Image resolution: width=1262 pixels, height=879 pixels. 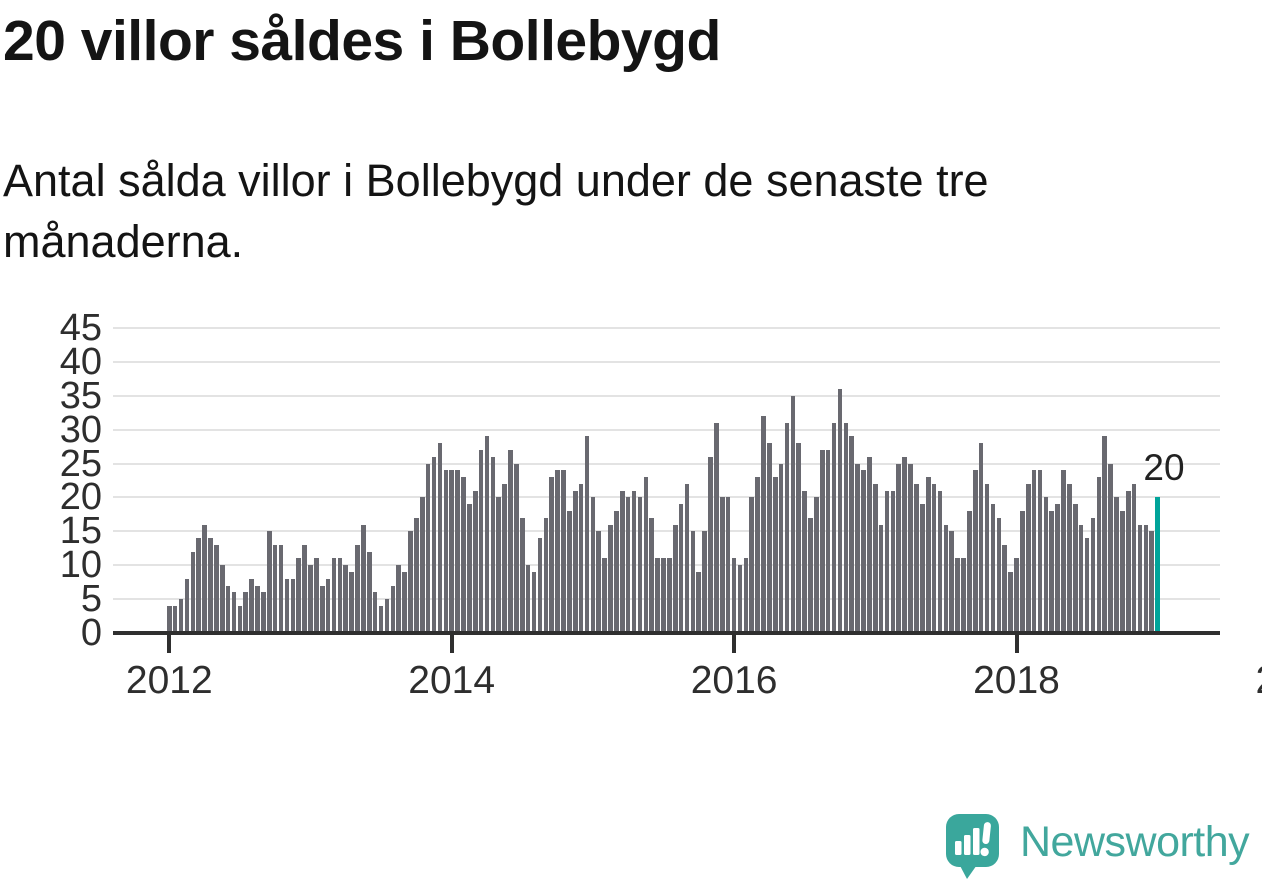 What do you see at coordinates (80, 565) in the screenshot?
I see `y-axis-label: 10` at bounding box center [80, 565].